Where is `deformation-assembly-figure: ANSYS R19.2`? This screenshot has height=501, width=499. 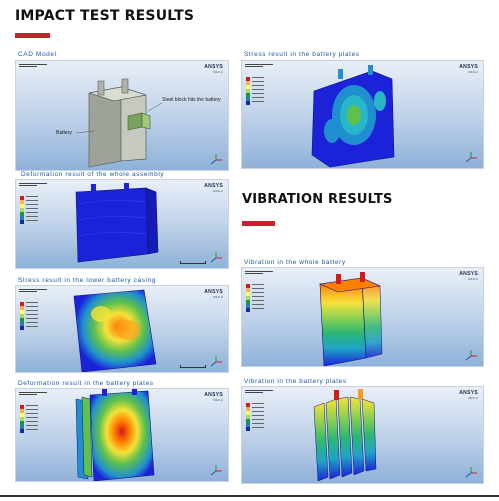
deformation-assembly-figure: ANSYS R19.2 is located at coordinates (122, 224).